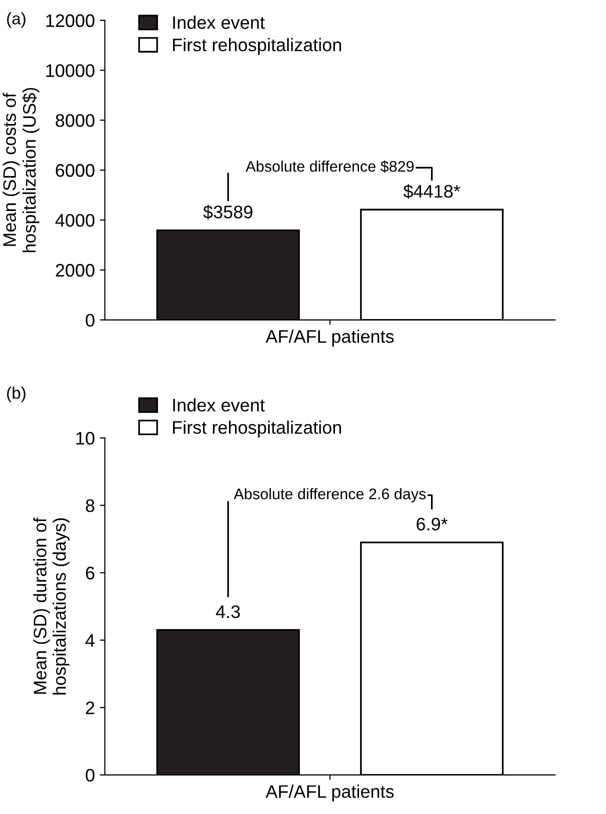  Describe the element at coordinates (74, 220) in the screenshot. I see `y-tick-label: 4000` at that location.